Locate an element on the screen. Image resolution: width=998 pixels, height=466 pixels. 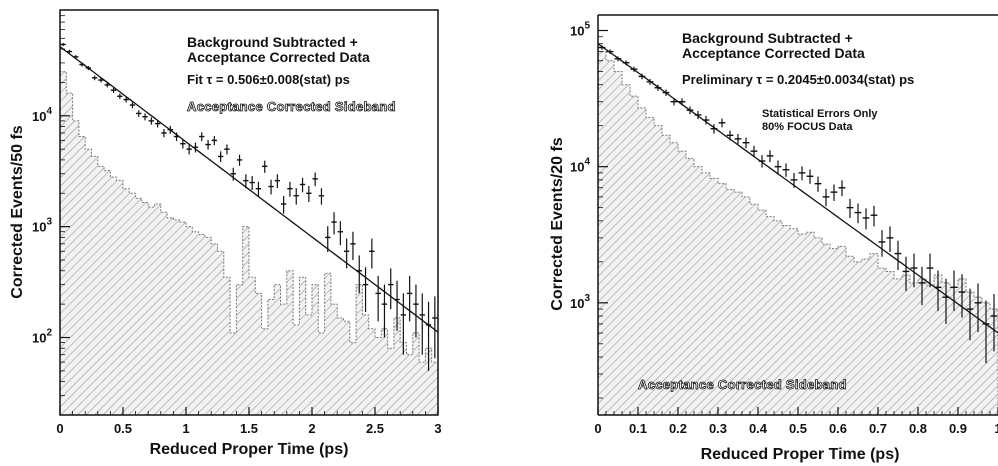
y-axis-title-left: Corrected Events/50 fs is located at coordinates (17, 212).